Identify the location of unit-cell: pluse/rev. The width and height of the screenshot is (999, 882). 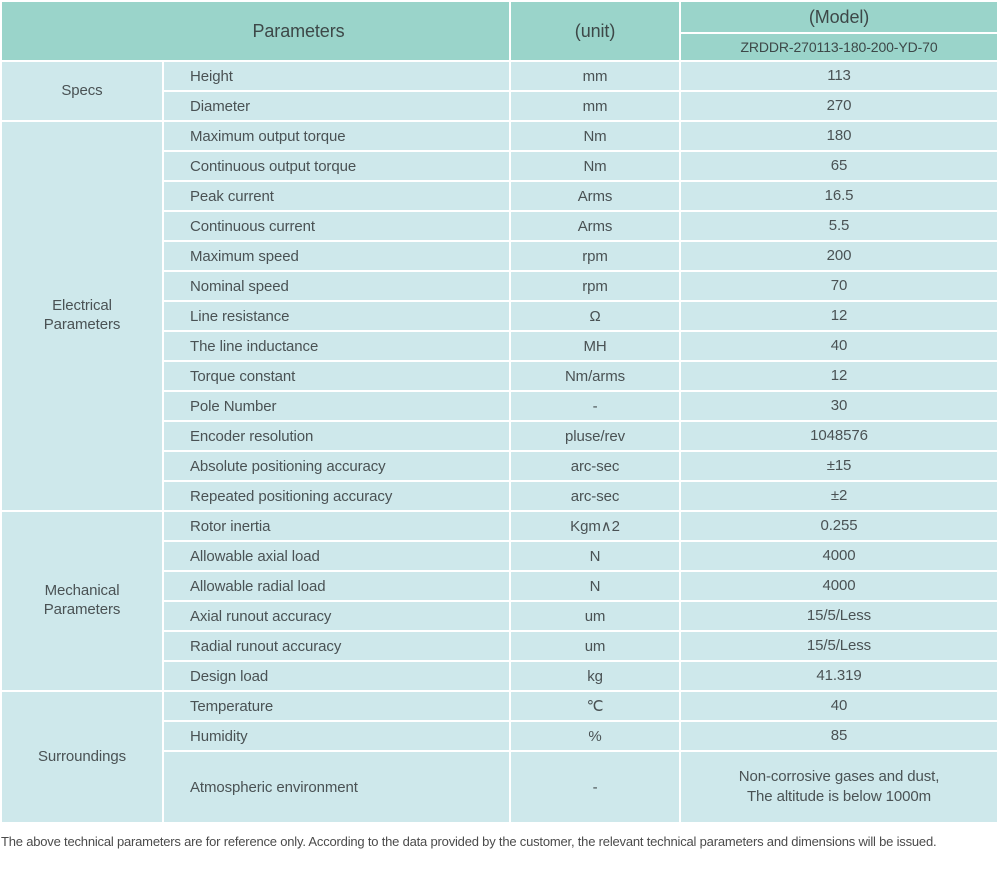
(595, 436).